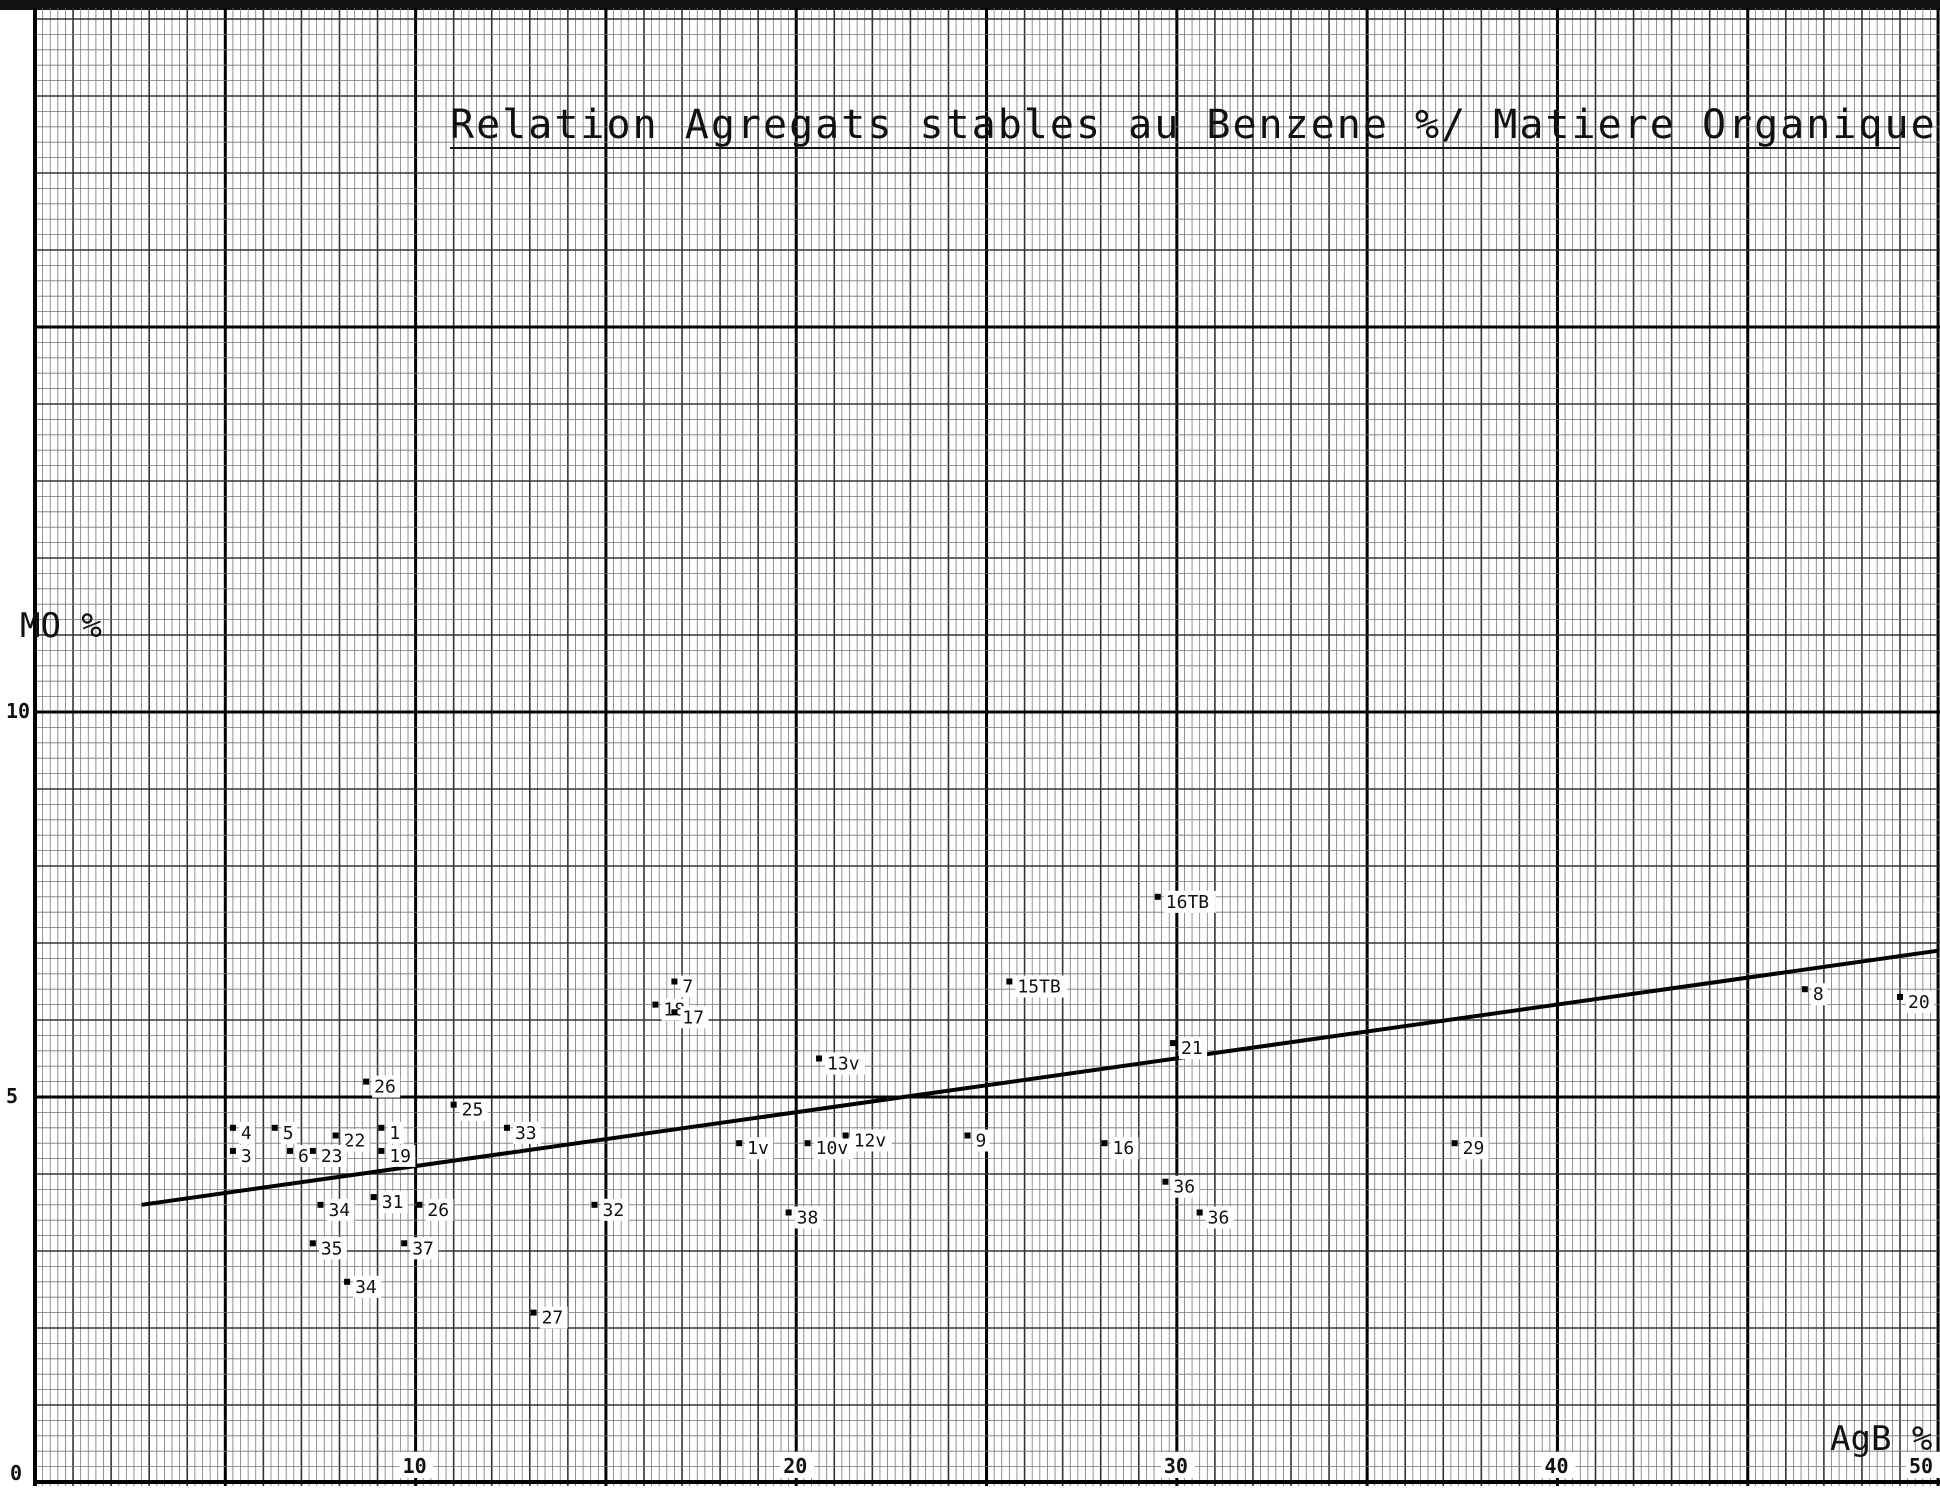 The image size is (1940, 1490). I want to click on point-label: 25, so click(473, 1110).